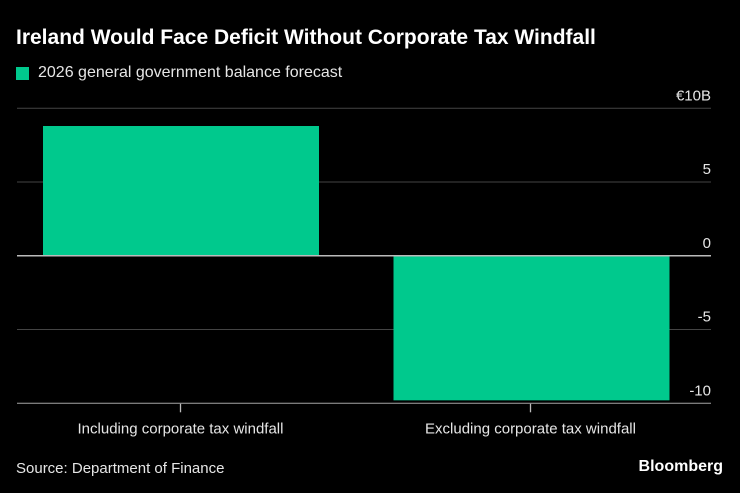 The image size is (740, 493). Describe the element at coordinates (22, 73) in the screenshot. I see `legend-swatch` at that location.